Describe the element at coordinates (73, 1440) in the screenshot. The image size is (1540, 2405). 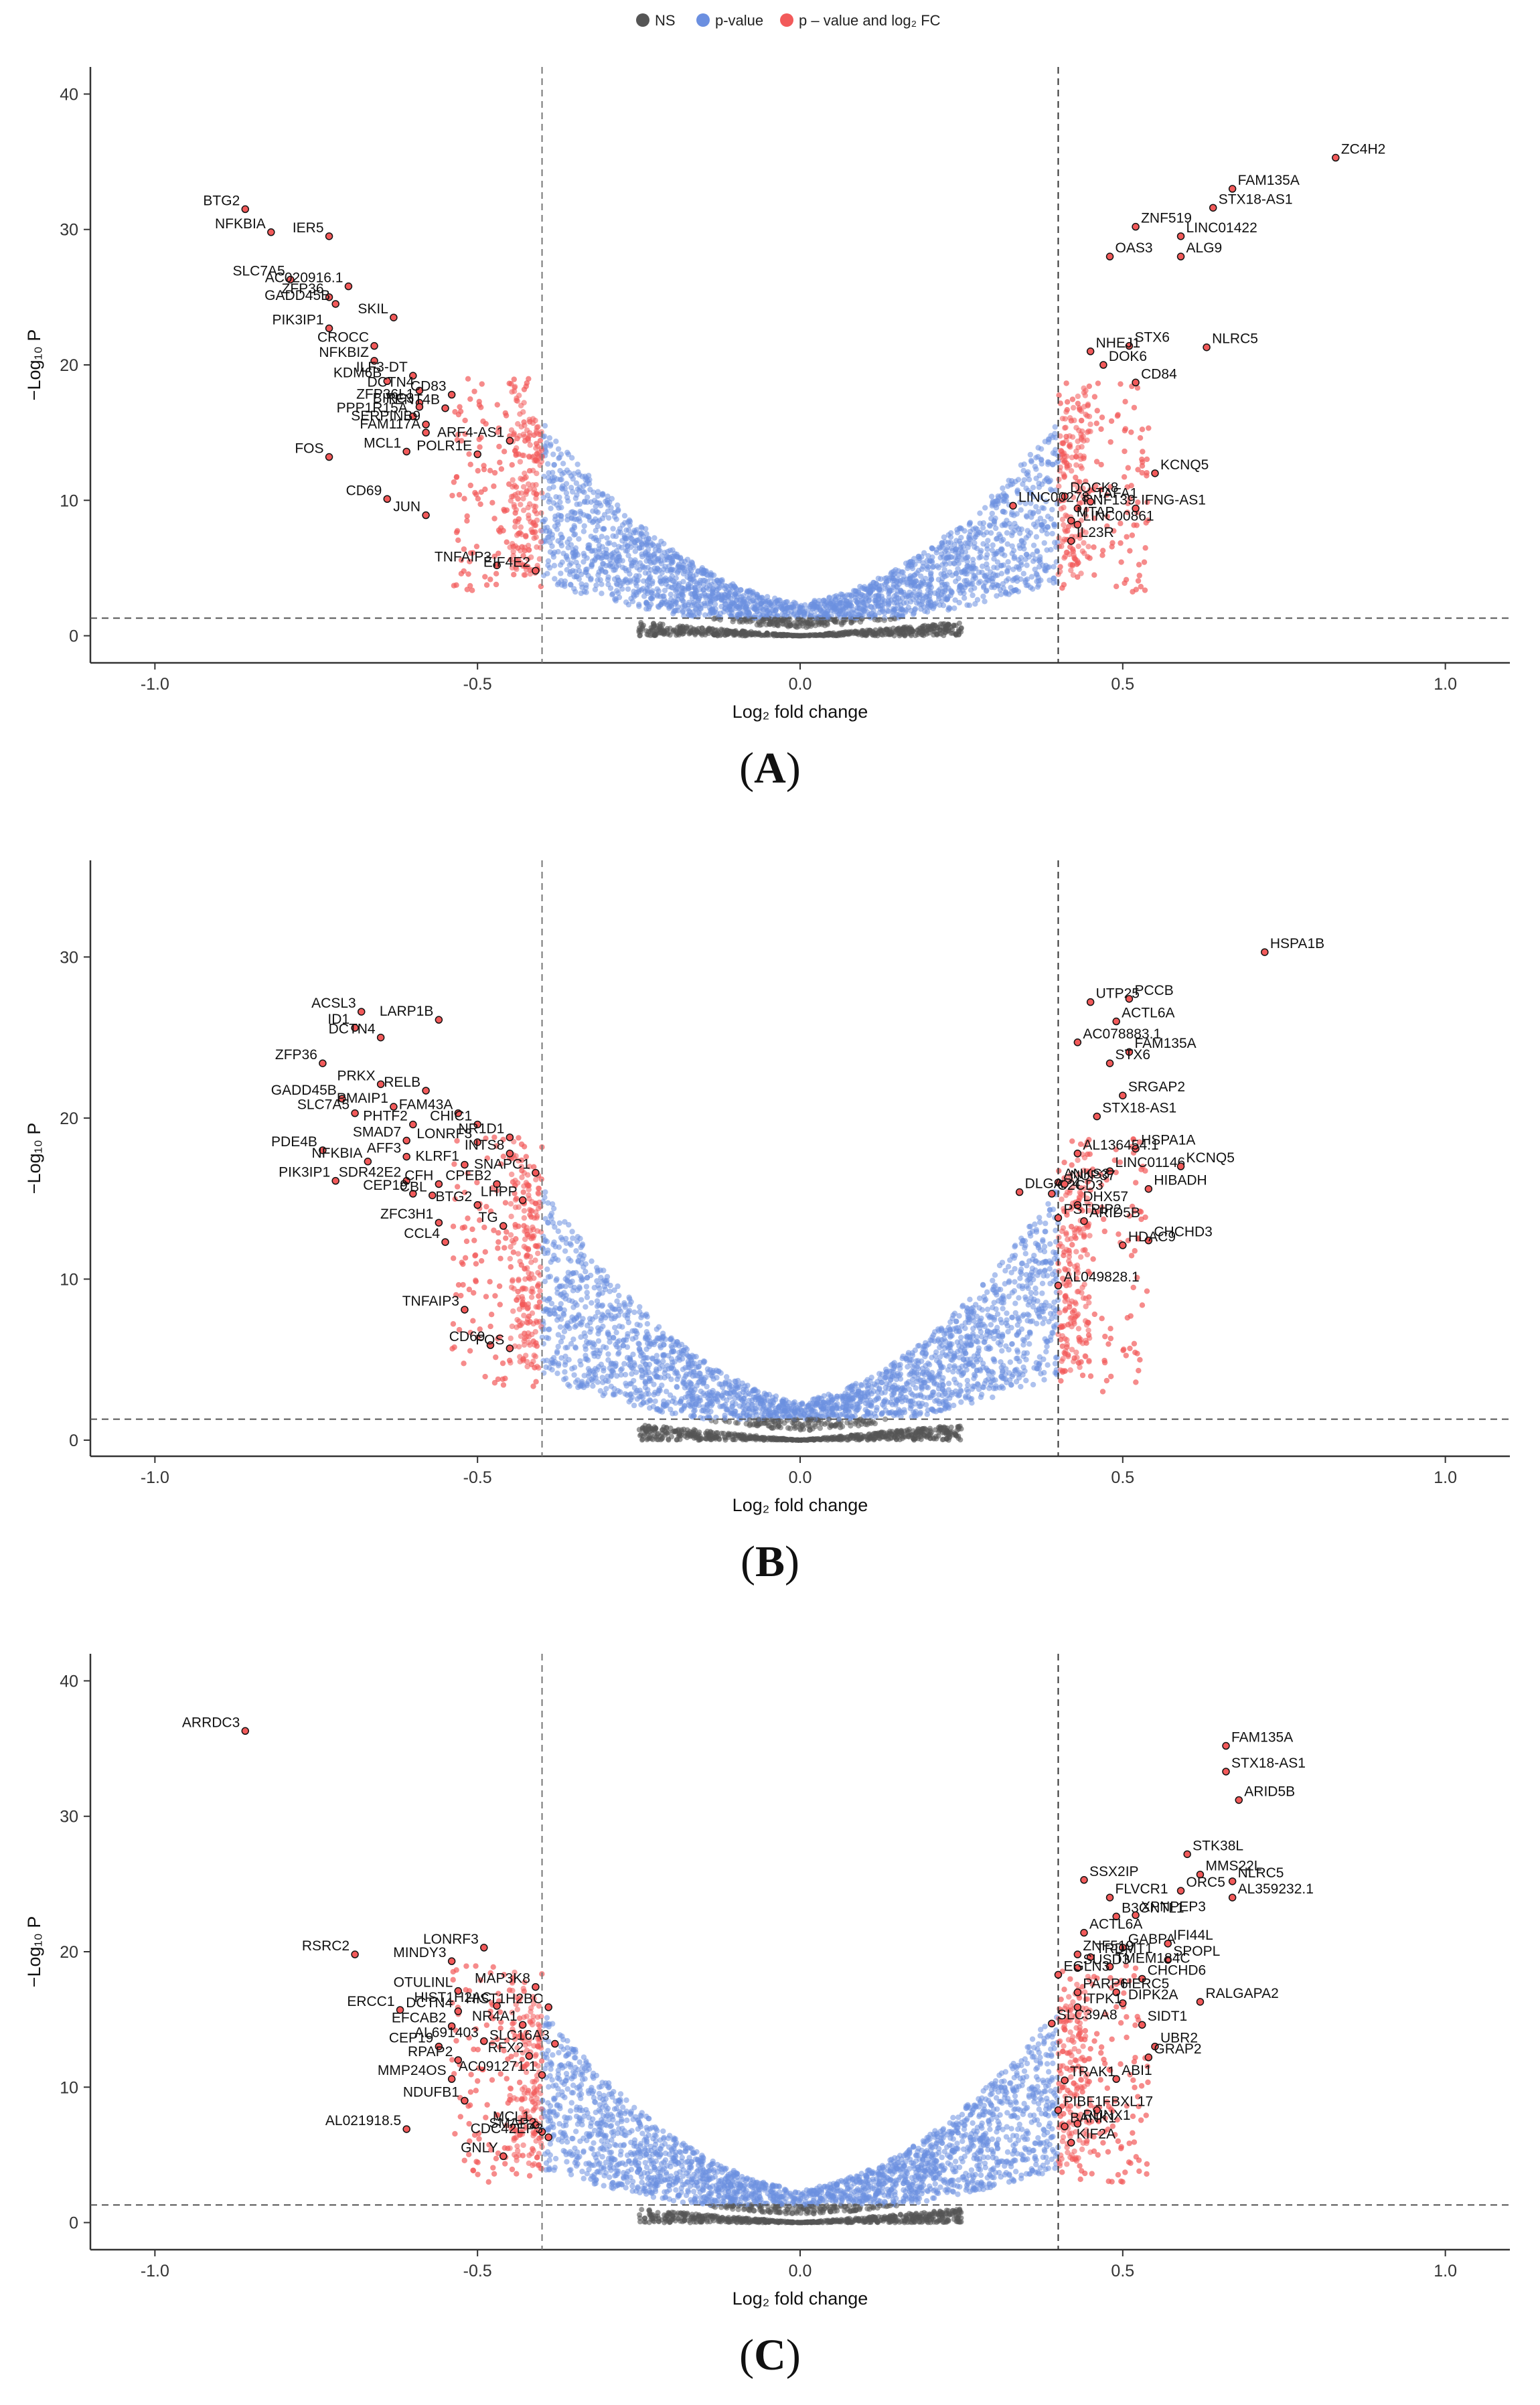
I see `y-tick-label: 0` at that location.